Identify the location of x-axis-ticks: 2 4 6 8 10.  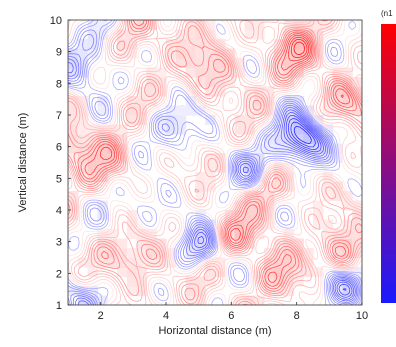
(233, 312).